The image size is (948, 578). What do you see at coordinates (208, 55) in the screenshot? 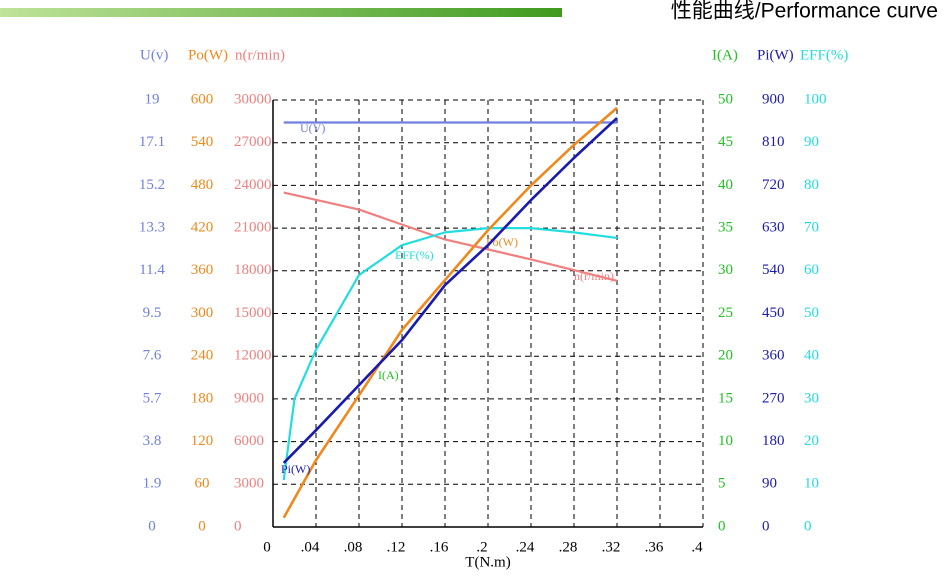
I see `axis-title: Po(W)` at bounding box center [208, 55].